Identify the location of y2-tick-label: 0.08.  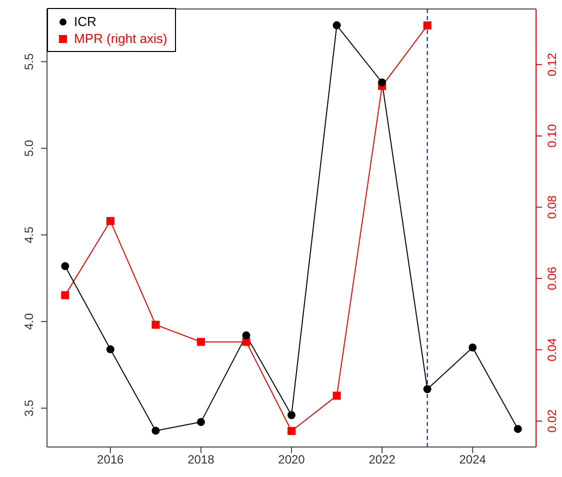
(552, 207).